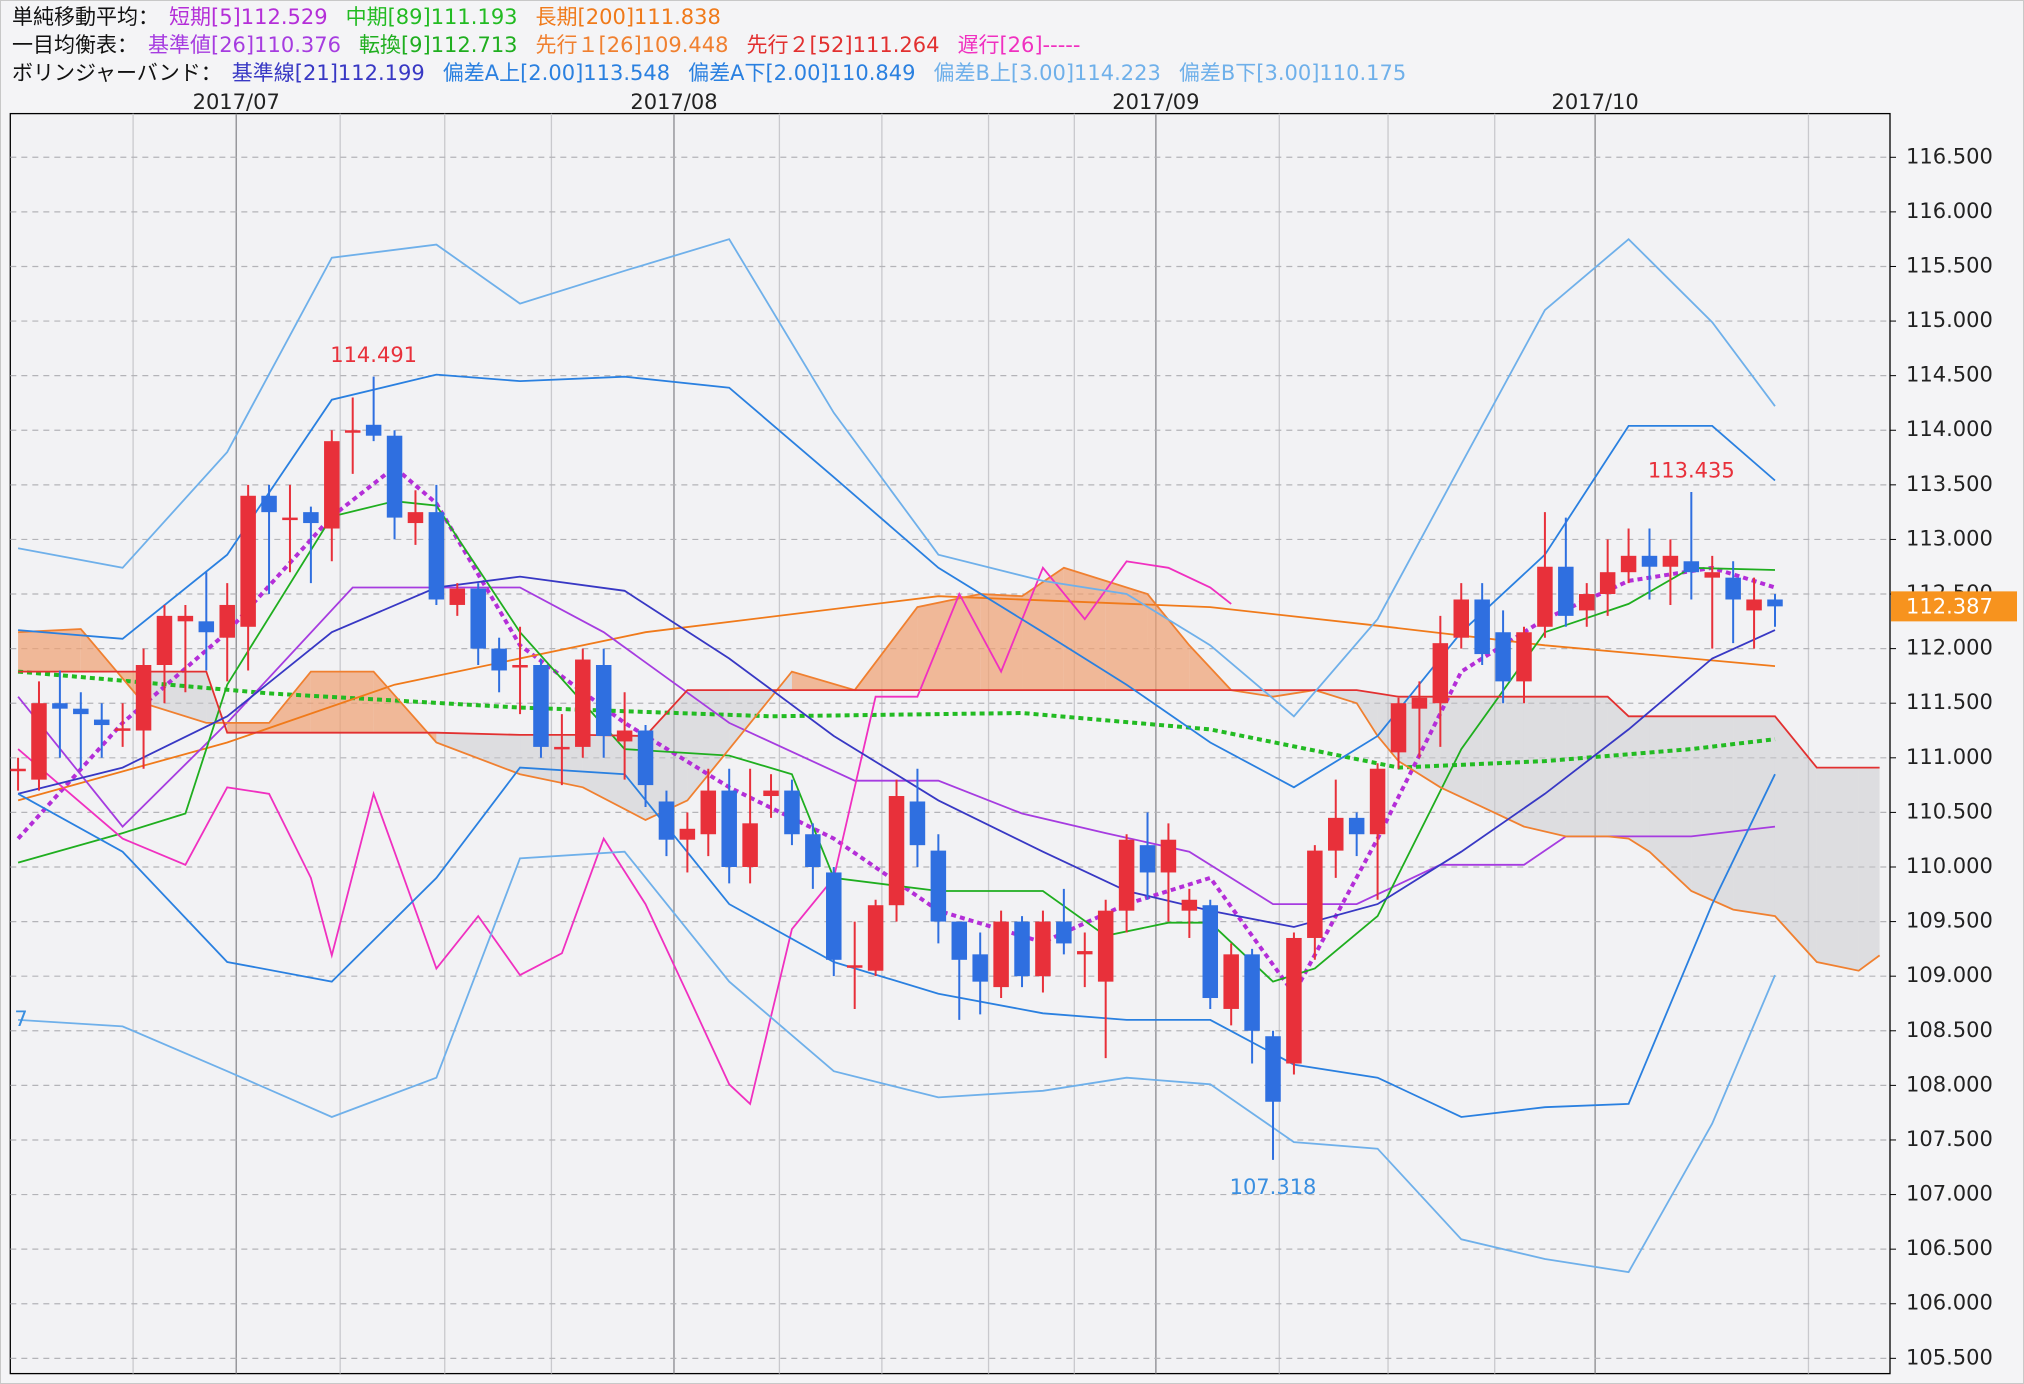 The width and height of the screenshot is (2024, 1384). What do you see at coordinates (432, 17) in the screenshot?
I see `legend-entry: 中期[89]111.193` at bounding box center [432, 17].